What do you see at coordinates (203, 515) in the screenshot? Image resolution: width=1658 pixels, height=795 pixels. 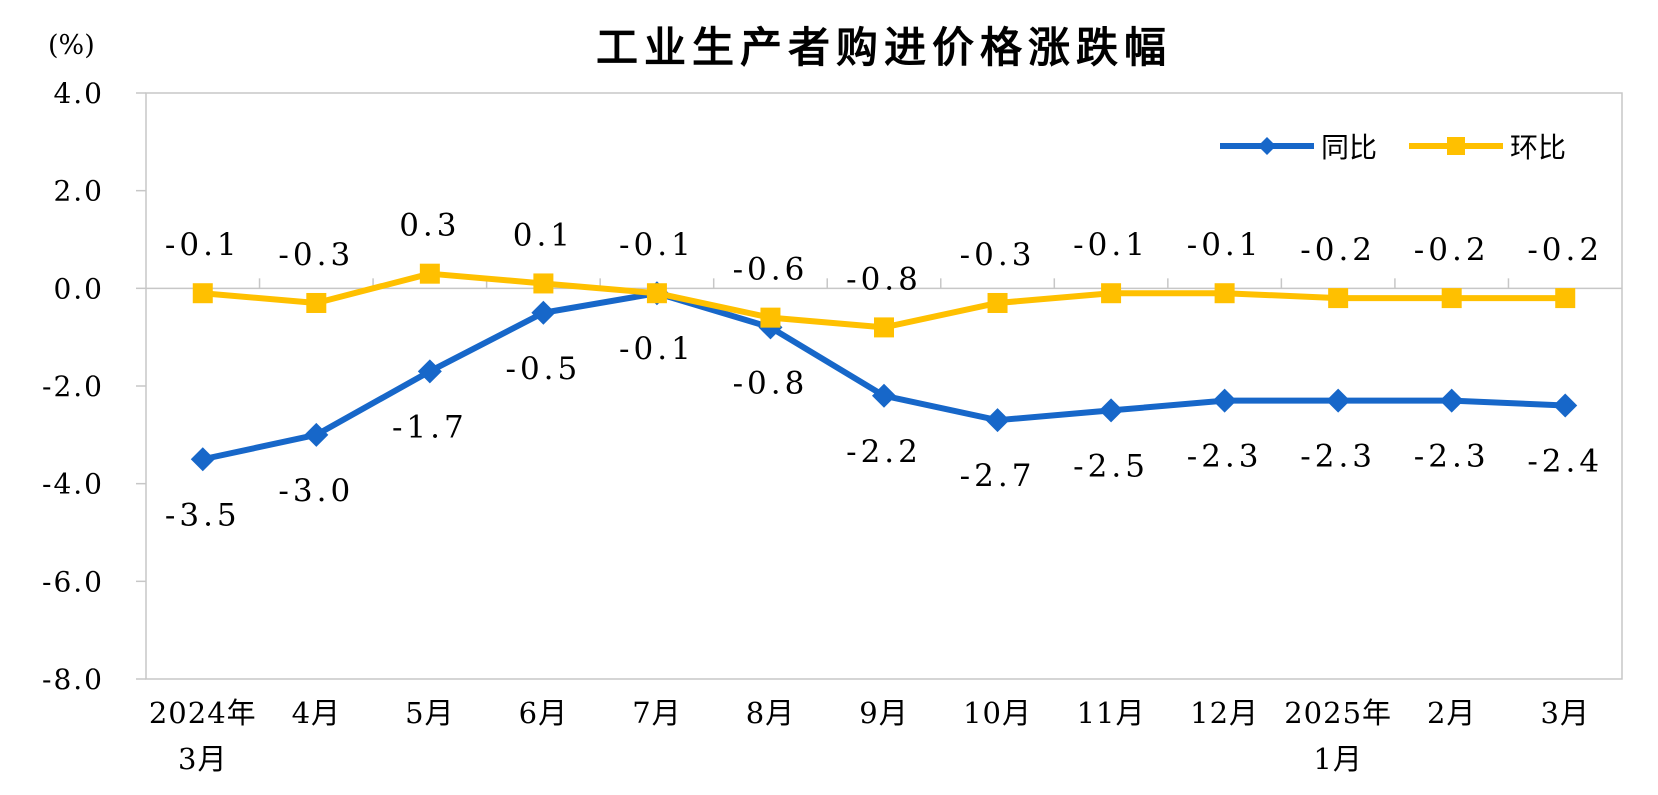 I see `yoy-data-label: -3.5` at bounding box center [203, 515].